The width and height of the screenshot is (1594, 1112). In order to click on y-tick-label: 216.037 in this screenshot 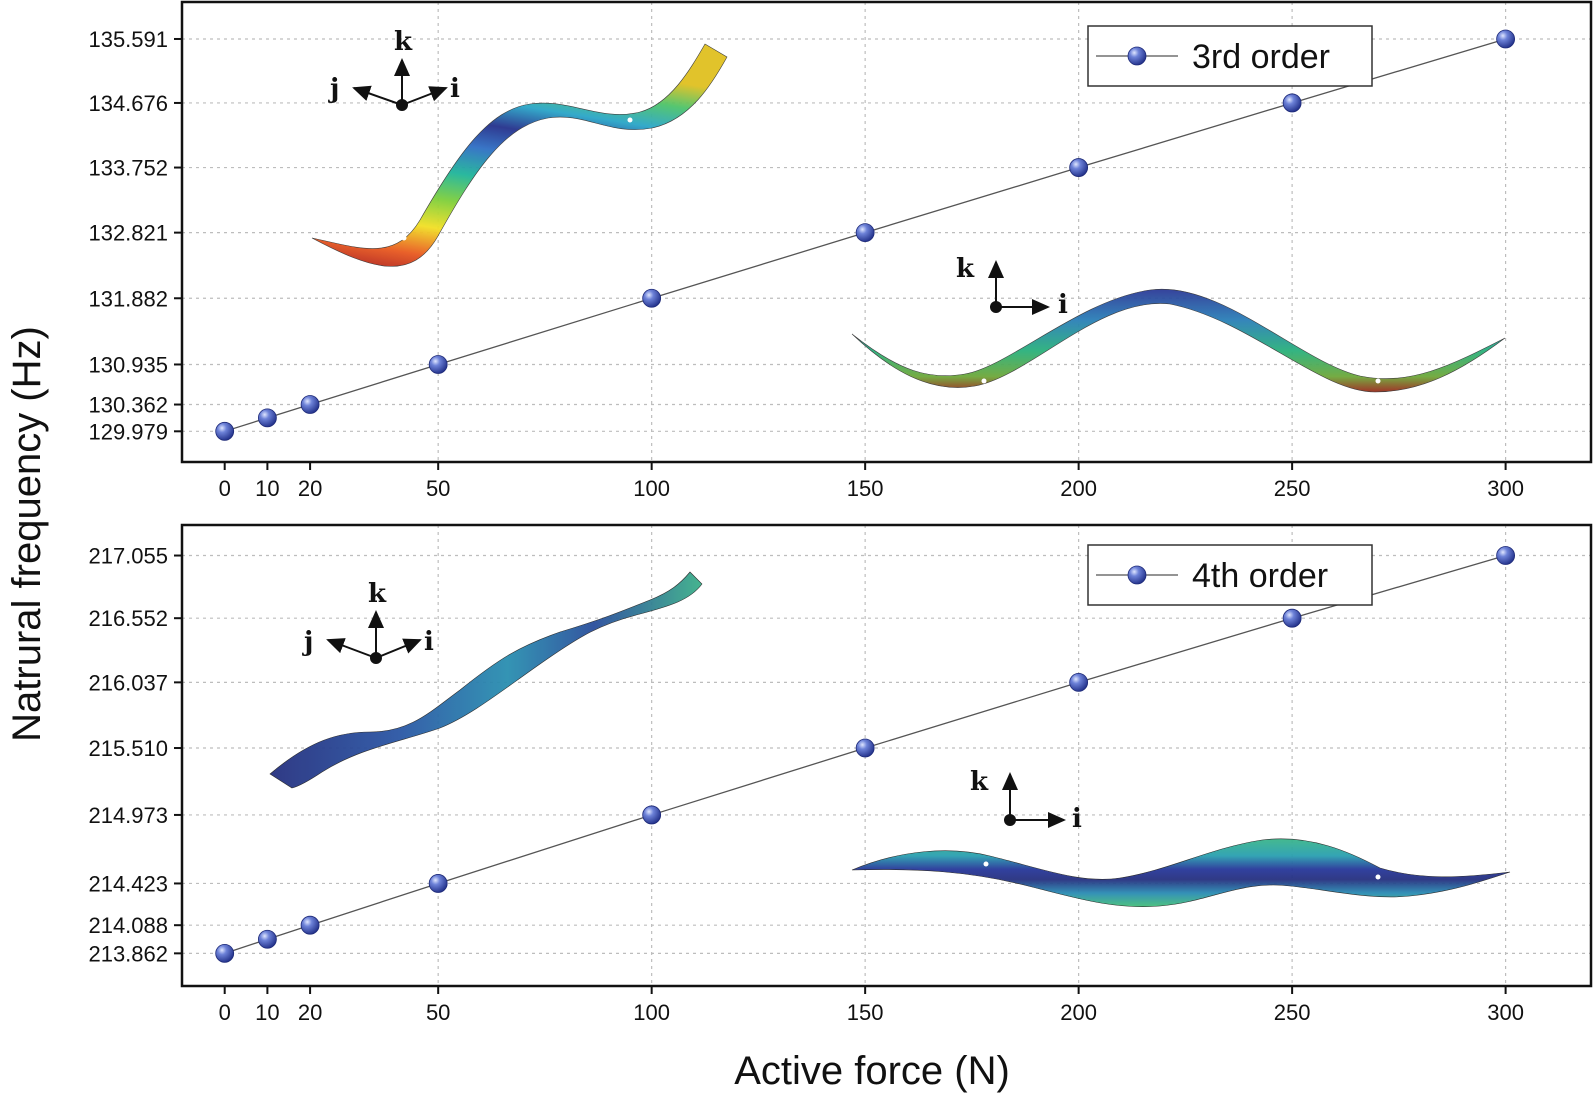, I will do `click(128, 682)`.